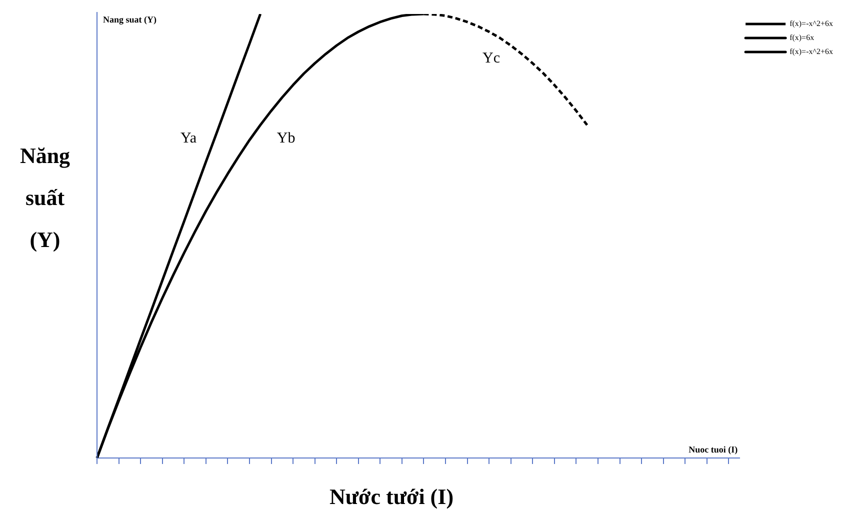 The image size is (843, 524). Describe the element at coordinates (130, 19) in the screenshot. I see `annotation: Nang suat (Y)` at that location.